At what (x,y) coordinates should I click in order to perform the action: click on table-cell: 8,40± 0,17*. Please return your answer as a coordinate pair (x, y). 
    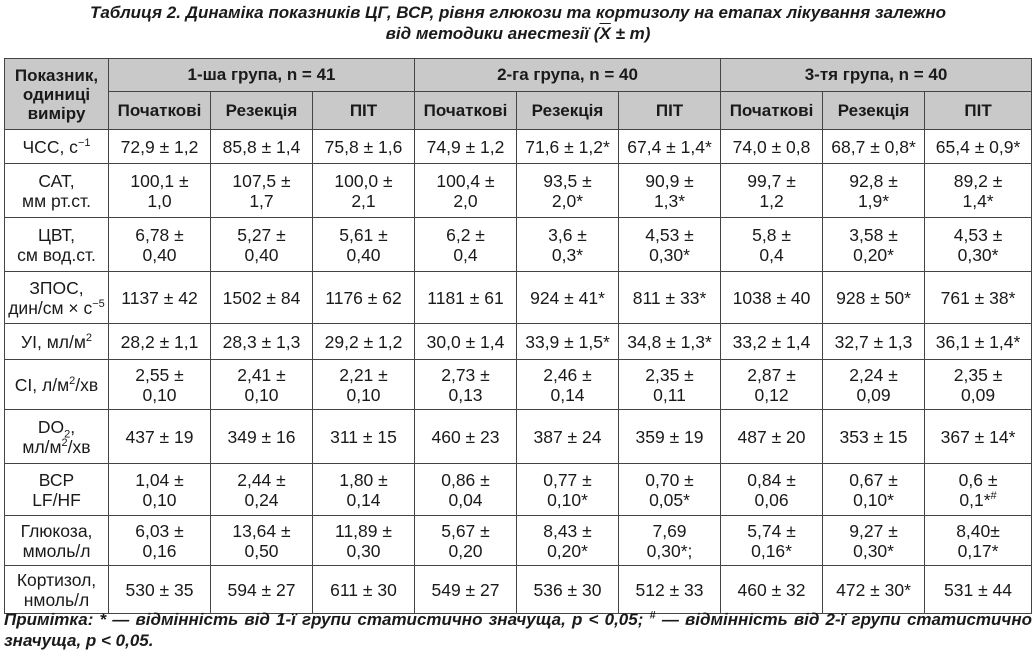
    Looking at the image, I should click on (978, 540).